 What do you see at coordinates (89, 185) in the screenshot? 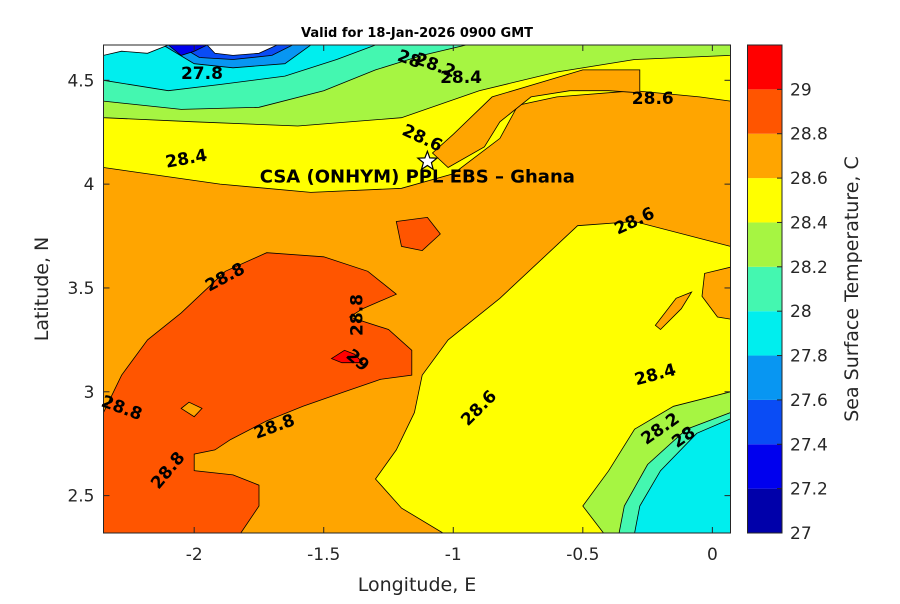
I see `y-tick-label: 4` at bounding box center [89, 185].